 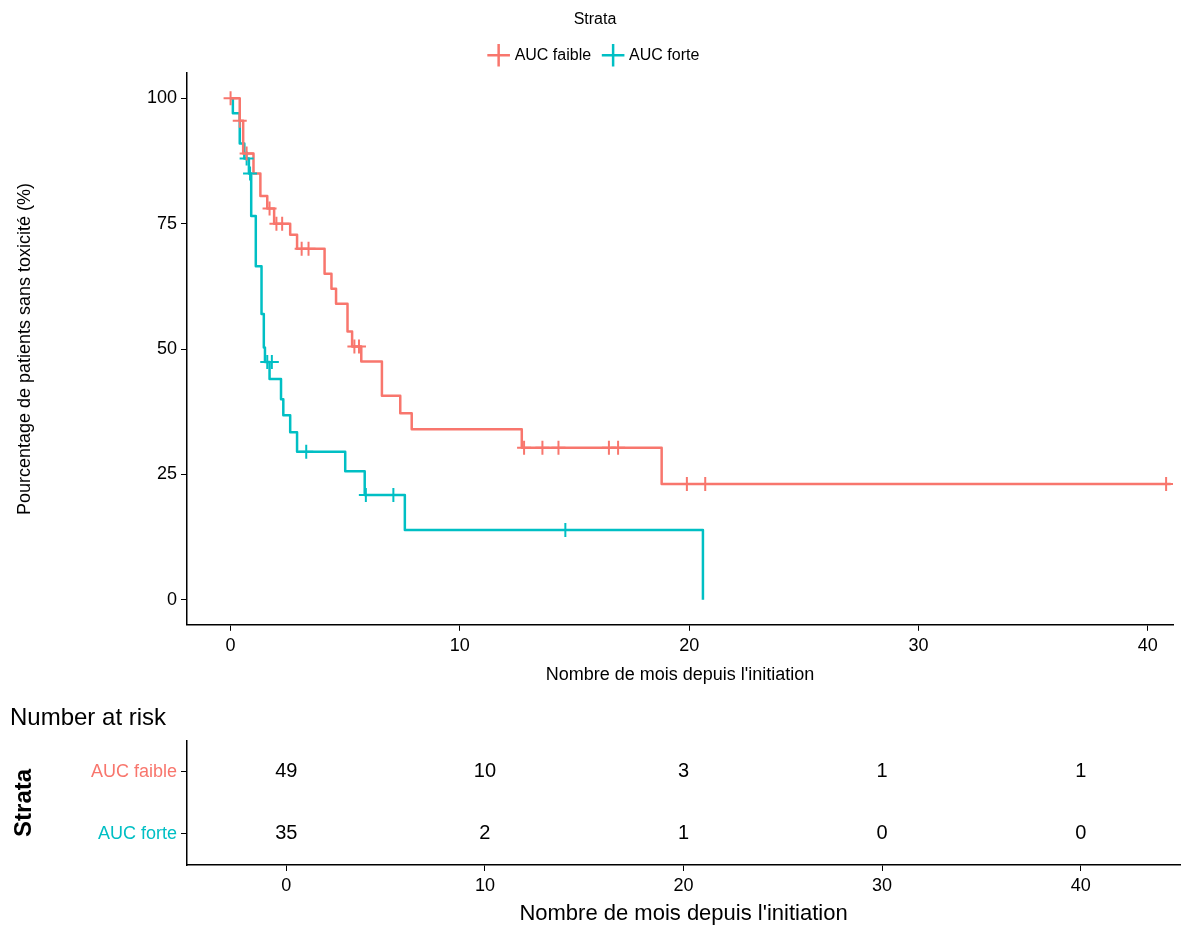 What do you see at coordinates (683, 770) in the screenshot?
I see `data-label: 3` at bounding box center [683, 770].